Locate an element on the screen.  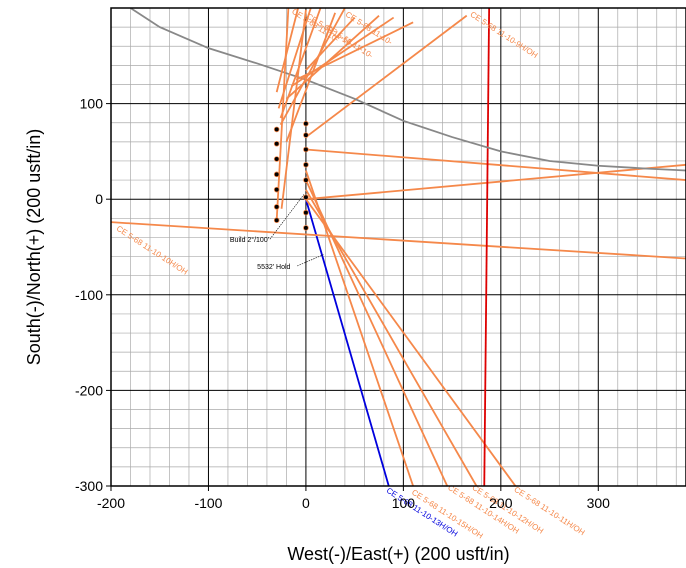
x-tick-label: 300 is located at coordinates (599, 503).